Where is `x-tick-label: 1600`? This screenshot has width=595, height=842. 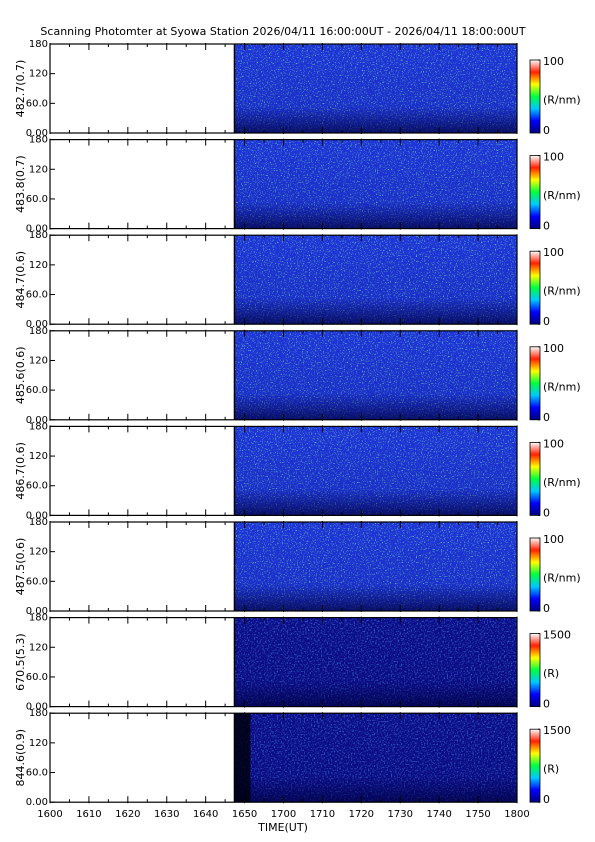
x-tick-label: 1600 is located at coordinates (49, 814).